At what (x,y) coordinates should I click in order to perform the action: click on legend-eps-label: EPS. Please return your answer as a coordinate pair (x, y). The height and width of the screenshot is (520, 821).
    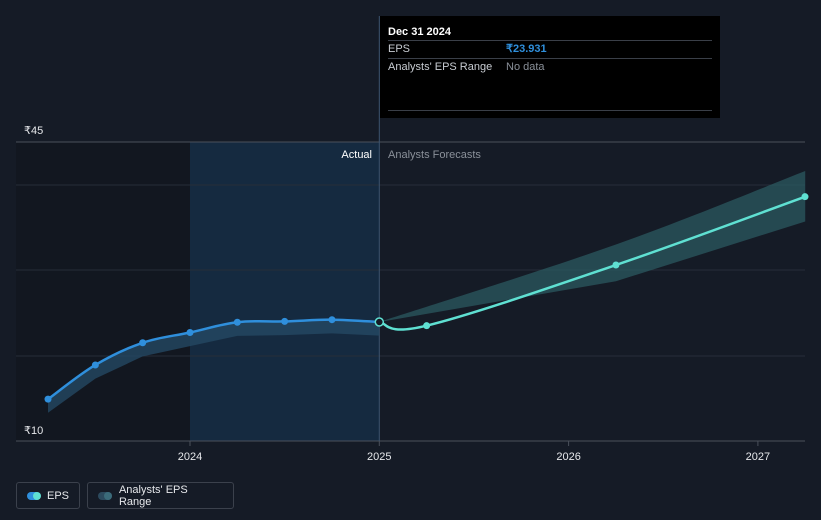
    Looking at the image, I should click on (57, 495).